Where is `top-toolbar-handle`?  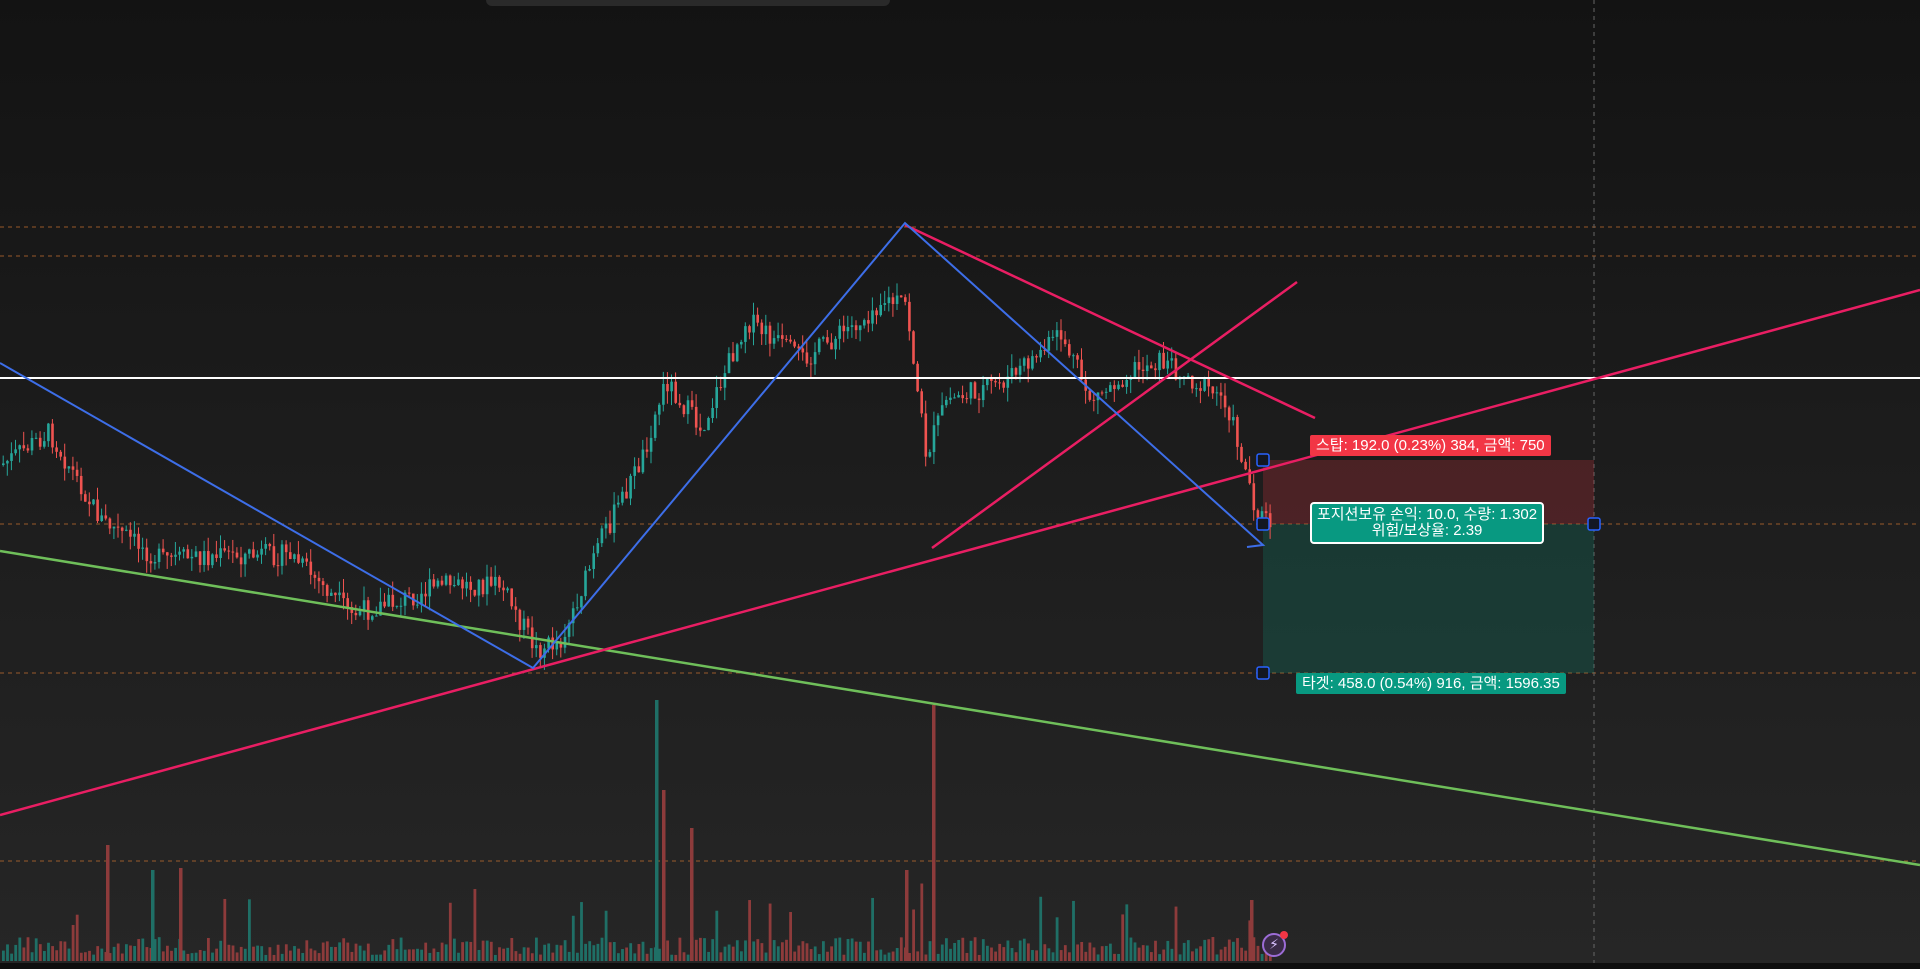
top-toolbar-handle is located at coordinates (688, 3).